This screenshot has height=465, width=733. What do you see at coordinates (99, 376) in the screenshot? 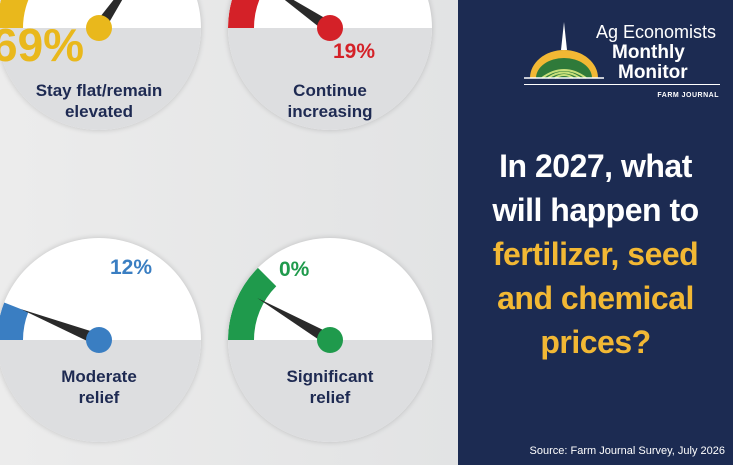
I see `gauge-label-line: Moderate` at bounding box center [99, 376].